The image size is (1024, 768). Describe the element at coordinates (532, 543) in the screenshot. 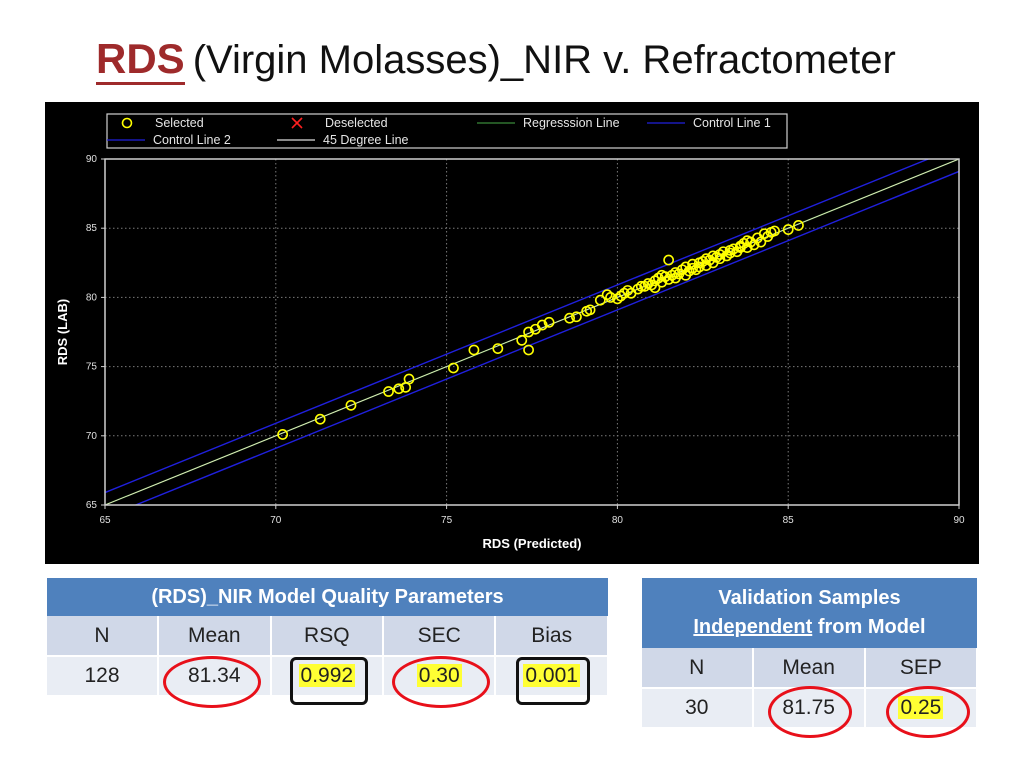

I see `x-axis-label: RDS (Predicted)` at that location.